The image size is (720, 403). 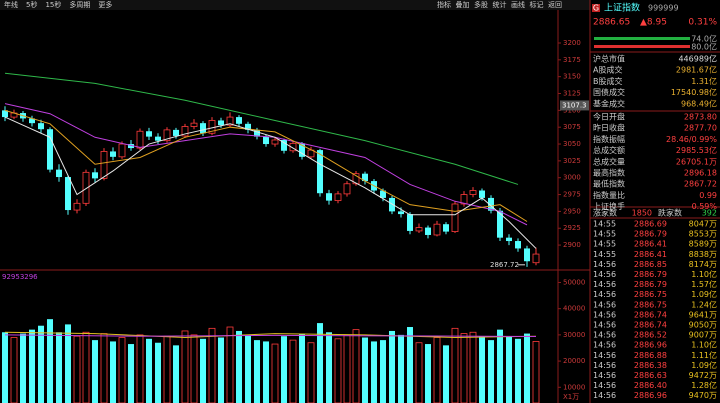 I want to click on ma-line, so click(x=270, y=335).